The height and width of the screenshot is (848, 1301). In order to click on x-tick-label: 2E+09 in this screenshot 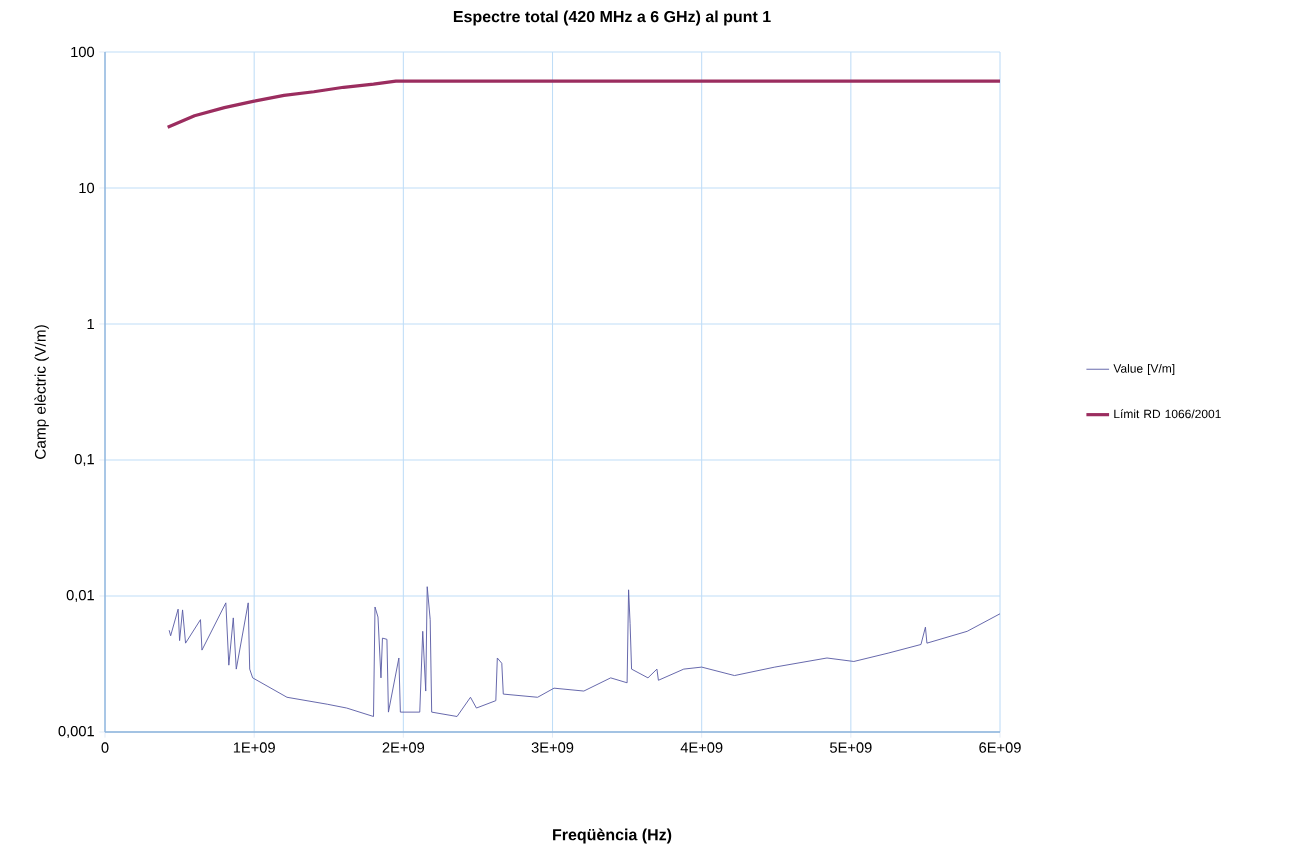, I will do `click(403, 747)`.